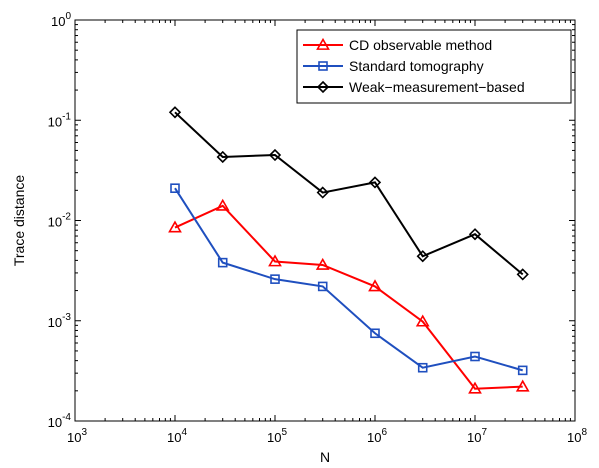 The image size is (599, 468). What do you see at coordinates (177, 436) in the screenshot?
I see `x-tick-label: 10⁴` at bounding box center [177, 436].